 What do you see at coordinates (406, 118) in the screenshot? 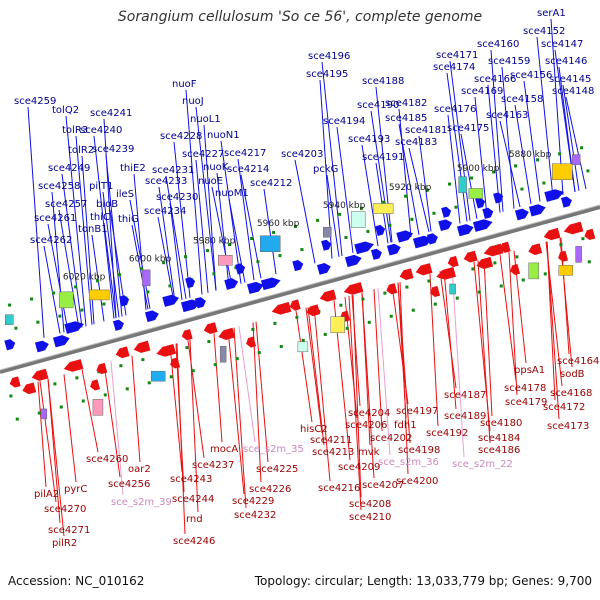
I see `gene-label: sce4185` at bounding box center [406, 118].